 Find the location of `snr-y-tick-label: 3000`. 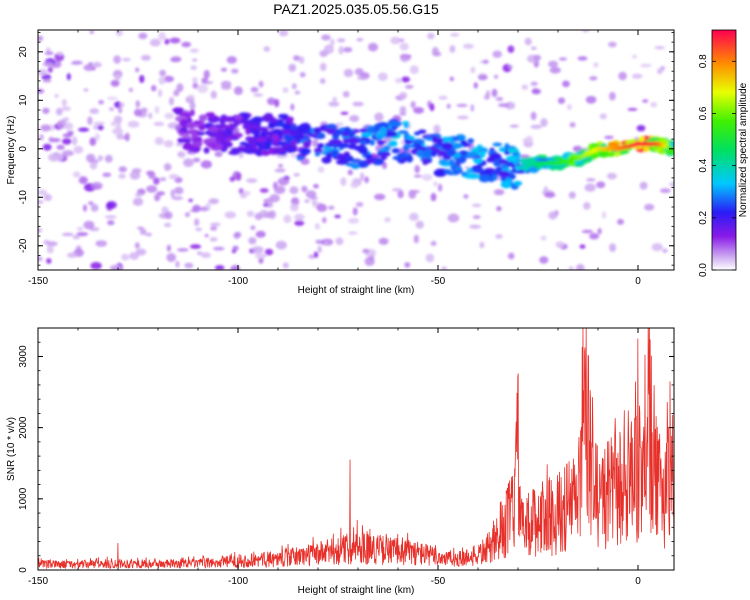

snr-y-tick-label: 3000 is located at coordinates (23, 356).